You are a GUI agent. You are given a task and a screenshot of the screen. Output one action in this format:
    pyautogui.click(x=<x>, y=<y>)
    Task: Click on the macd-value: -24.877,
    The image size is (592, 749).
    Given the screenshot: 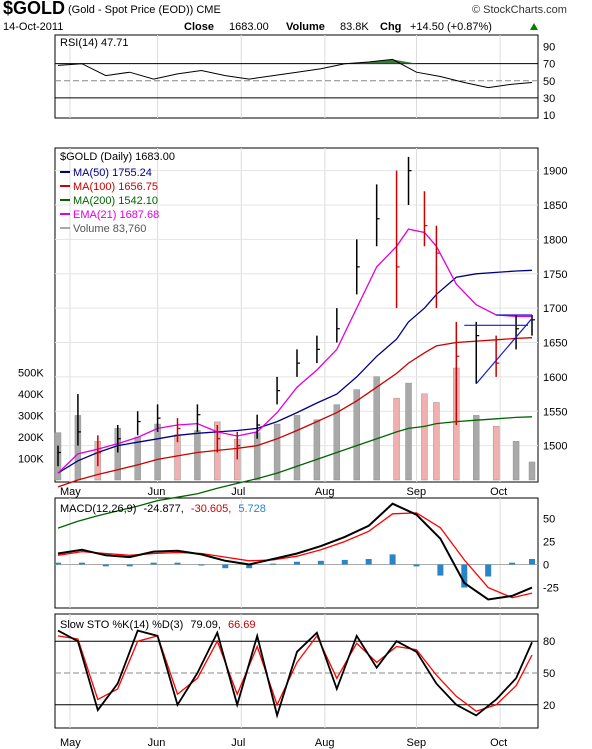 What is the action you would take?
    pyautogui.click(x=163, y=509)
    